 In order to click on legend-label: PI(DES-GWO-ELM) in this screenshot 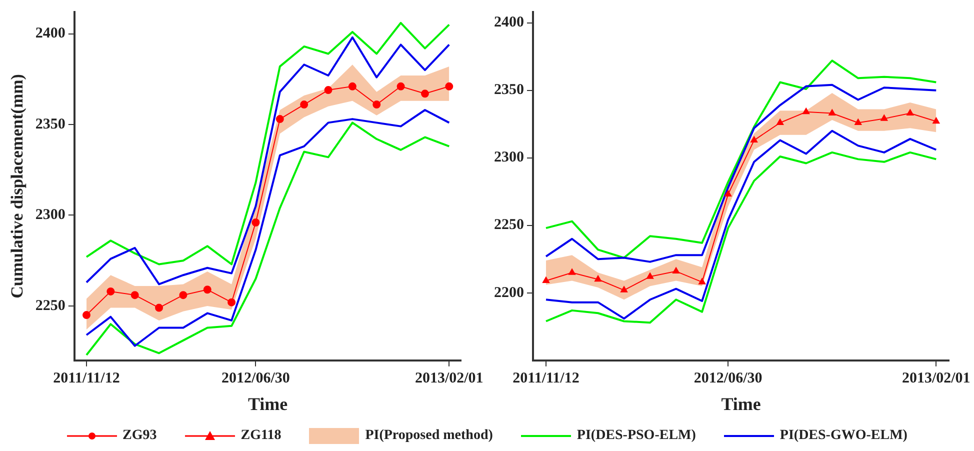, I will do `click(844, 436)`.